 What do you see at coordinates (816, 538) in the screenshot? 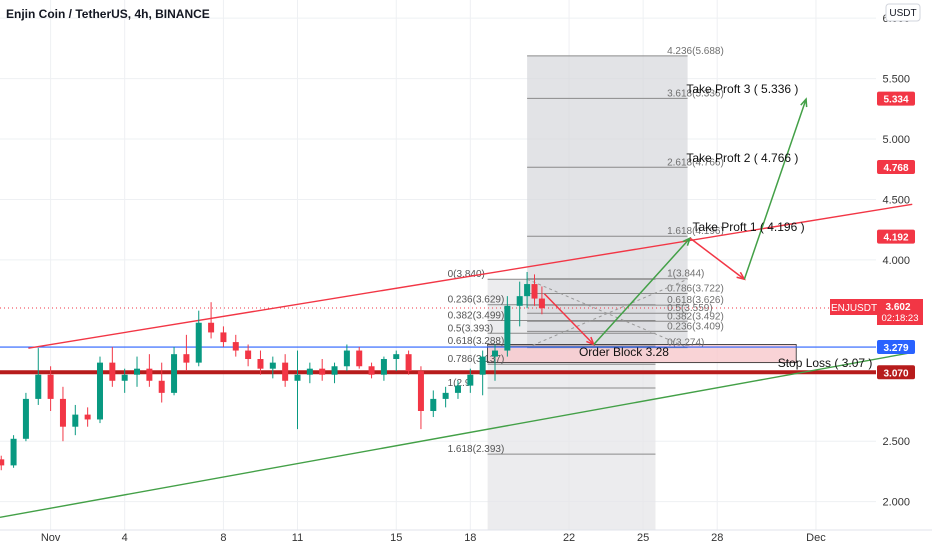
I see `x-tick-label: Dec` at bounding box center [816, 538].